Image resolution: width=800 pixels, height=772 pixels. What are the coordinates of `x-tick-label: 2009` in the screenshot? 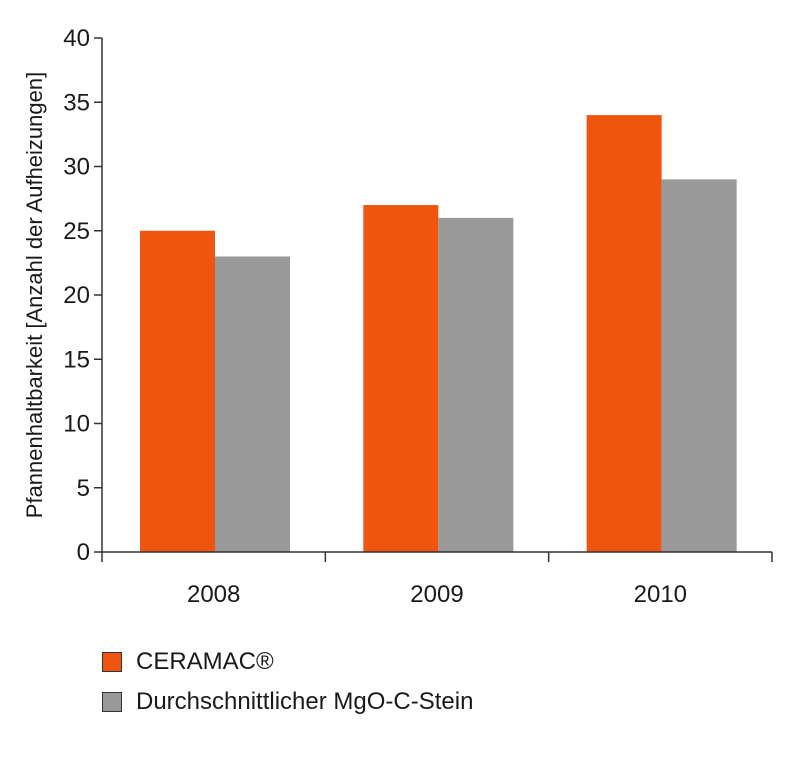 It's located at (436, 594).